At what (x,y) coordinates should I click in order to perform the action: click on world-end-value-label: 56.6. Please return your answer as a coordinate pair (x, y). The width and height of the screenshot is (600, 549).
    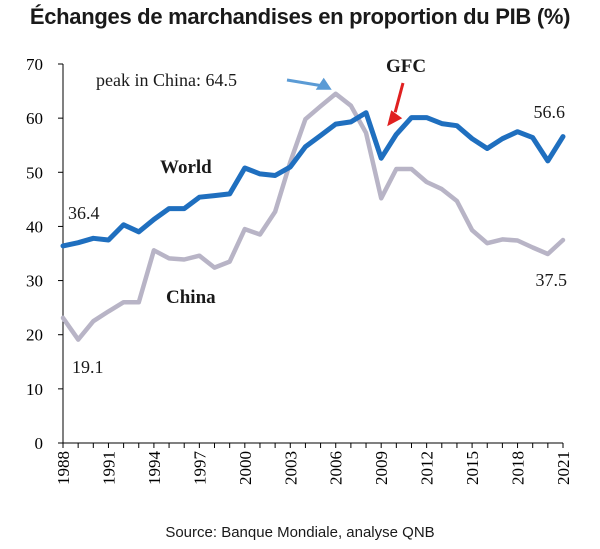
    Looking at the image, I should click on (550, 112).